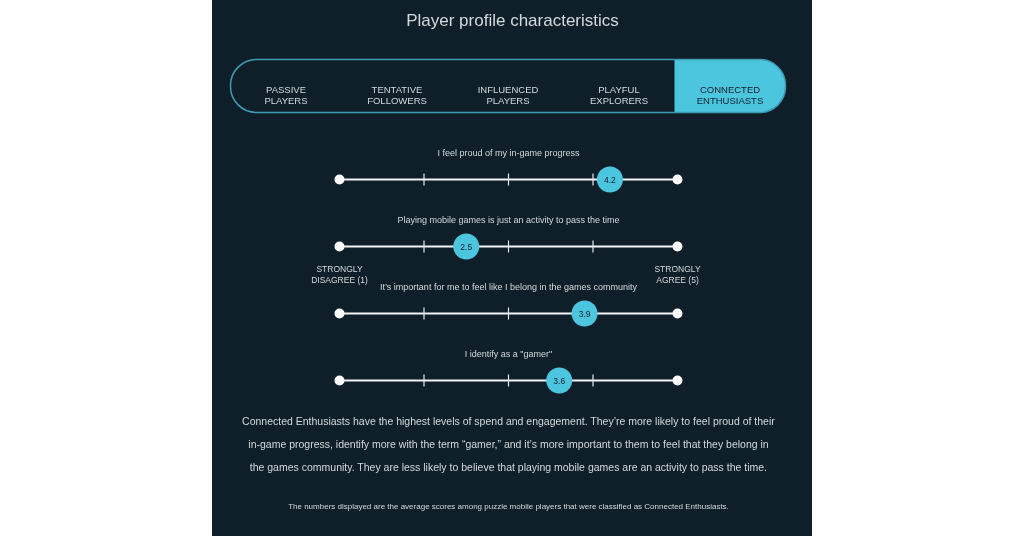 Image resolution: width=1024 pixels, height=536 pixels. I want to click on data-label: 3.9, so click(584, 313).